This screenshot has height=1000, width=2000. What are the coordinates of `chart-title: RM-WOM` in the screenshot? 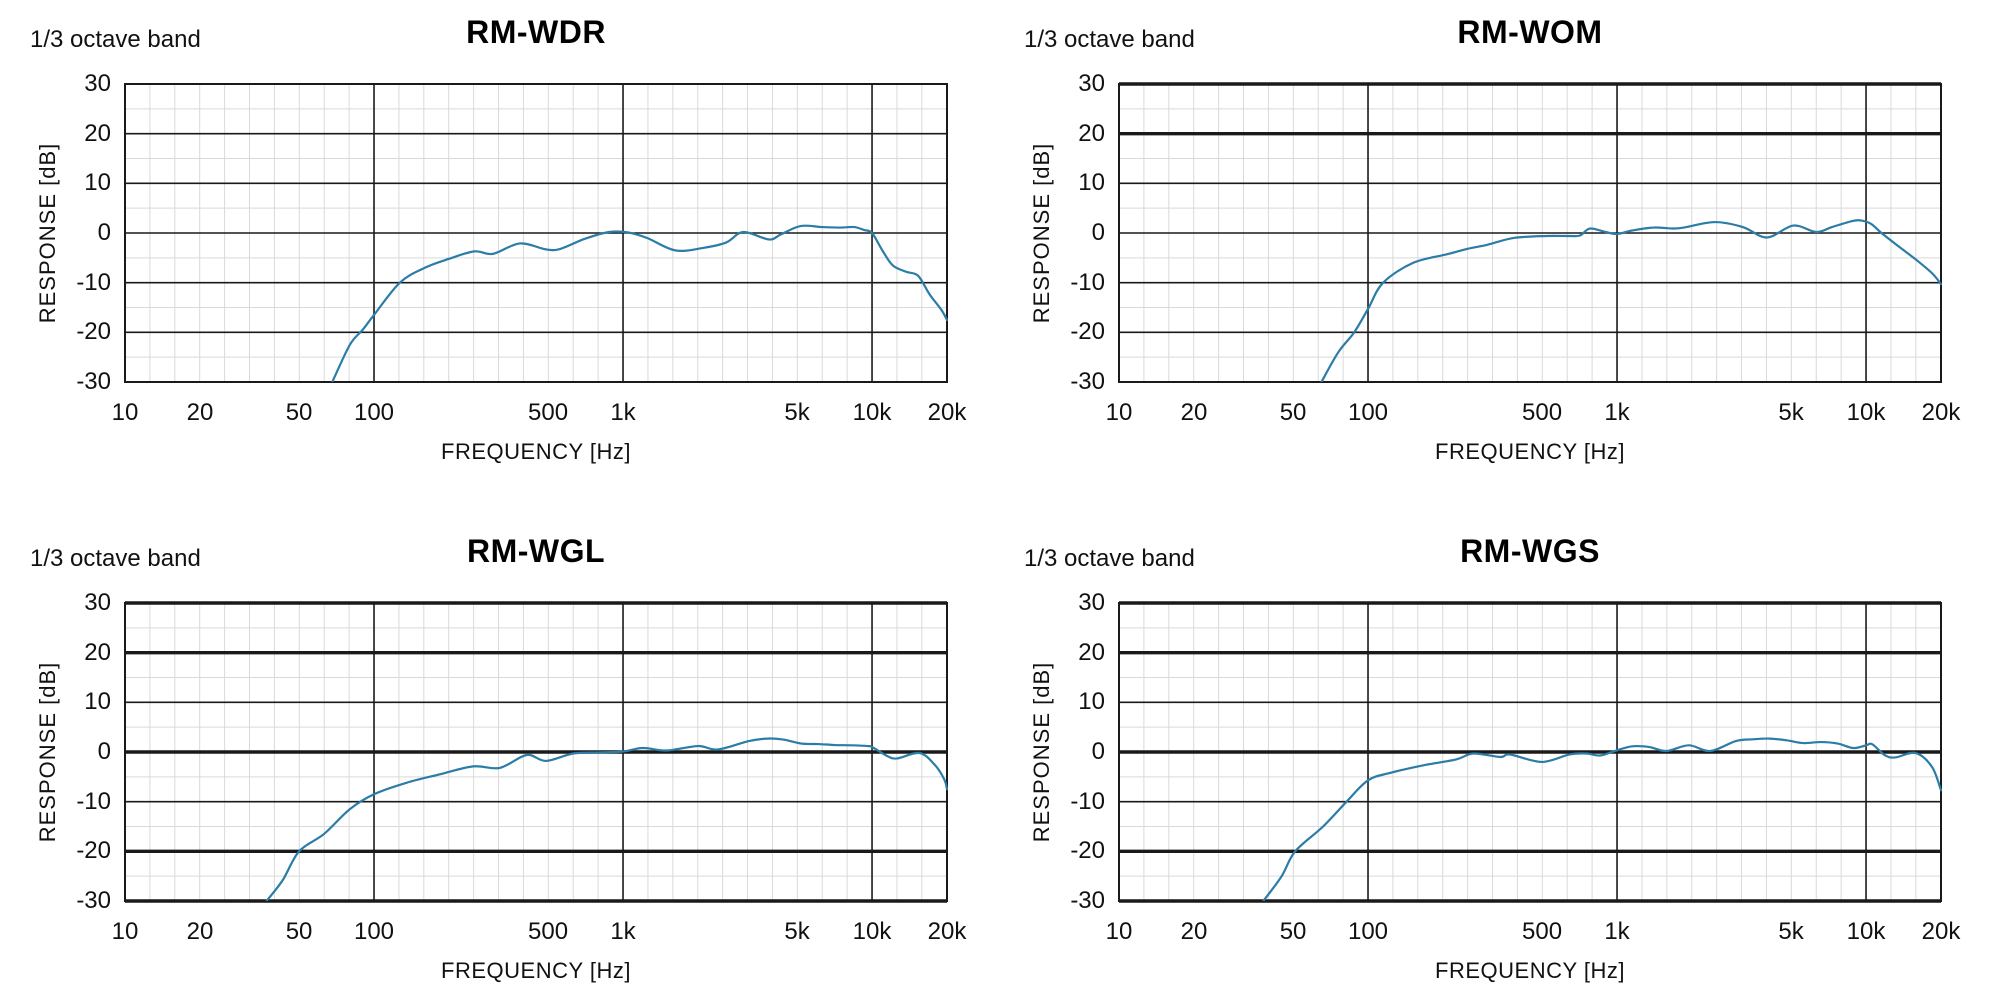 It's located at (1530, 32).